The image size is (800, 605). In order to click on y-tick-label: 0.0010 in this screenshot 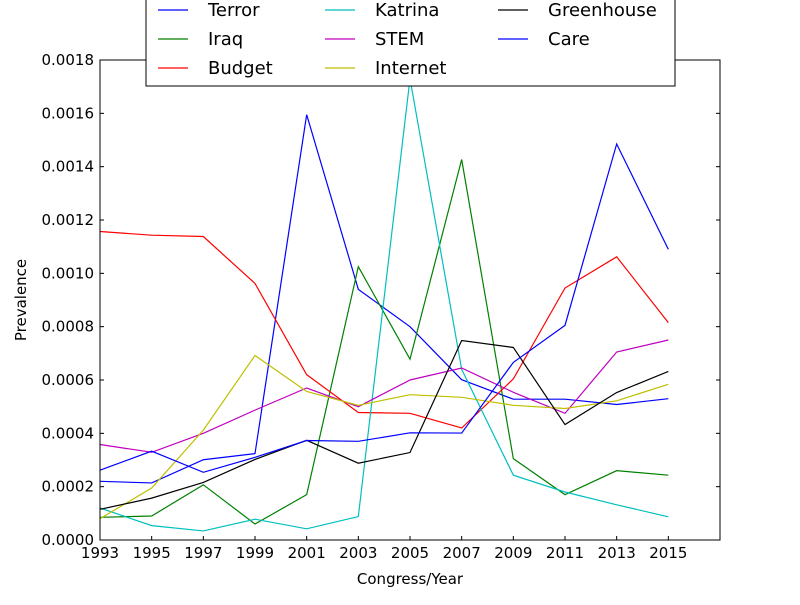, I will do `click(68, 273)`.